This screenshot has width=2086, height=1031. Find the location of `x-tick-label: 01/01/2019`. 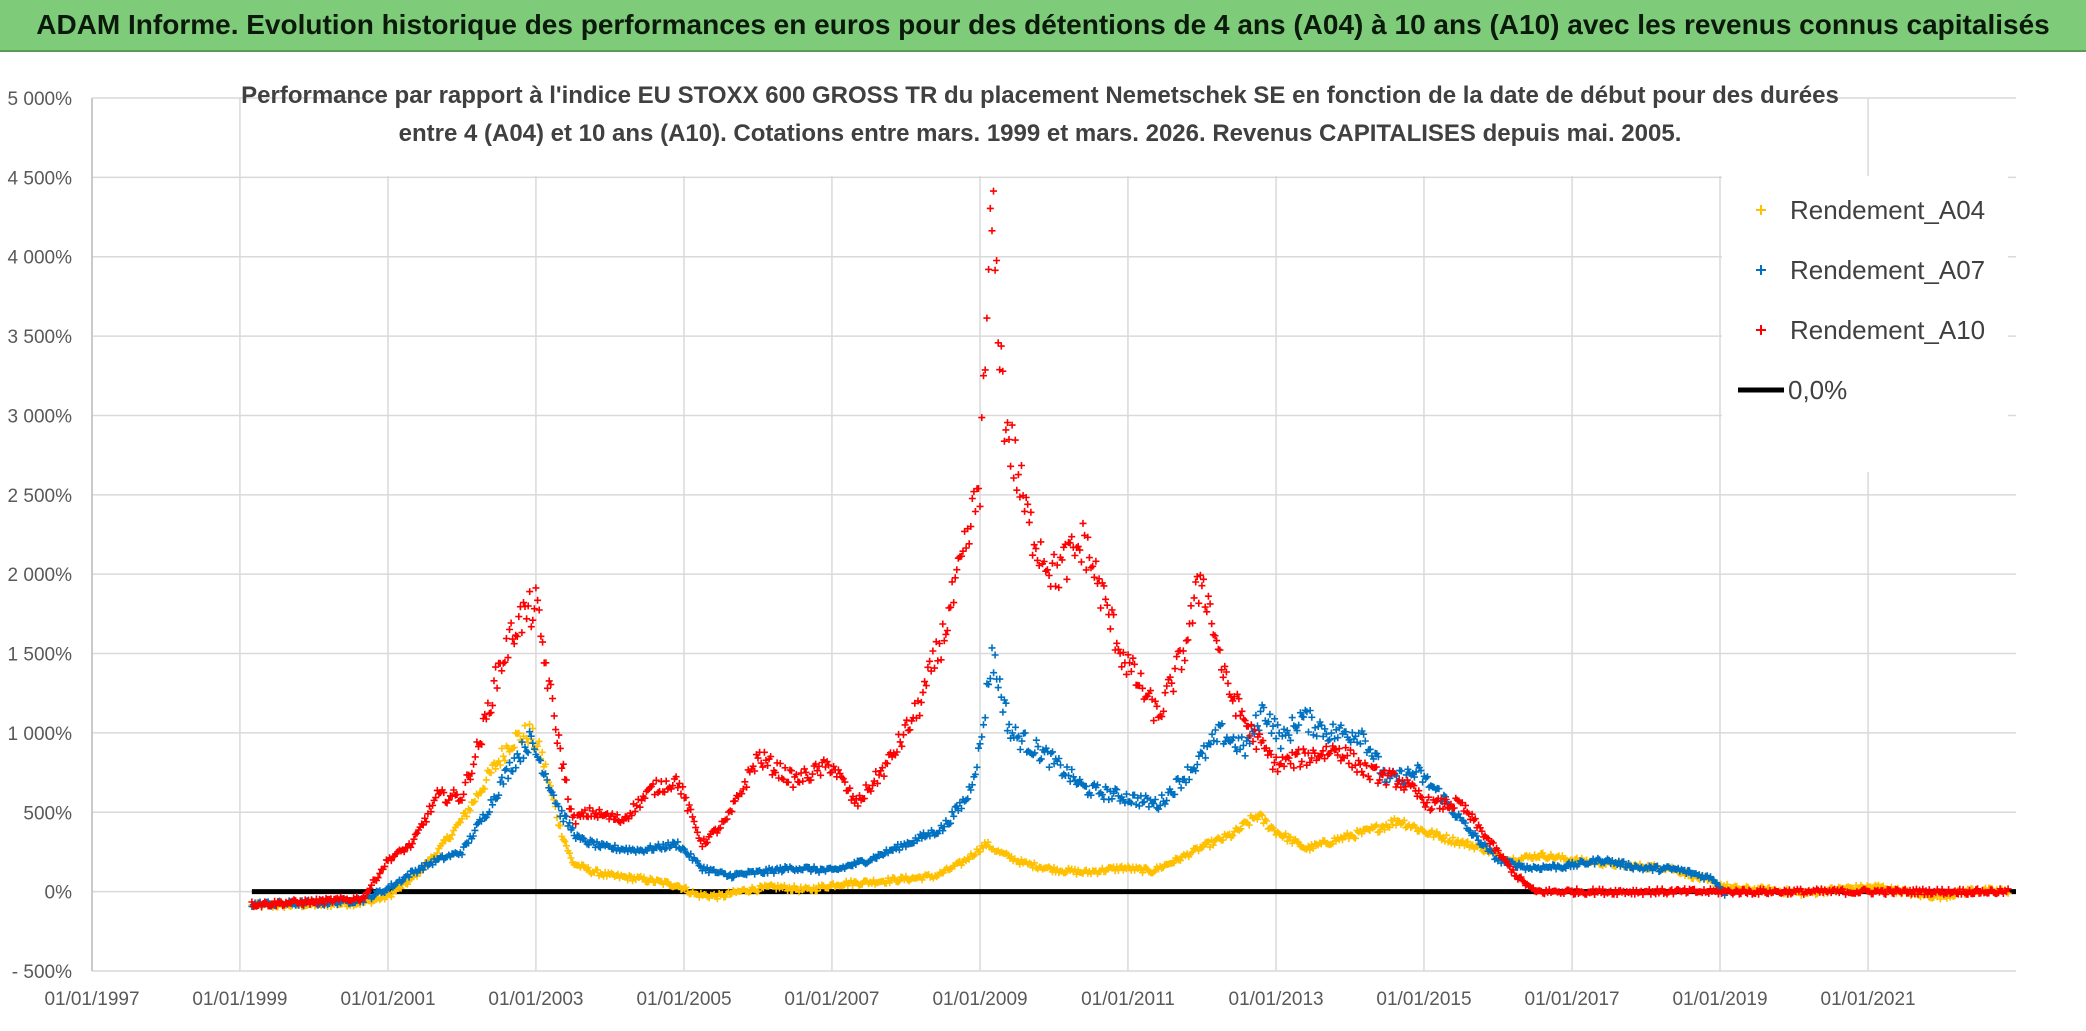

x-tick-label: 01/01/2019 is located at coordinates (1719, 999).